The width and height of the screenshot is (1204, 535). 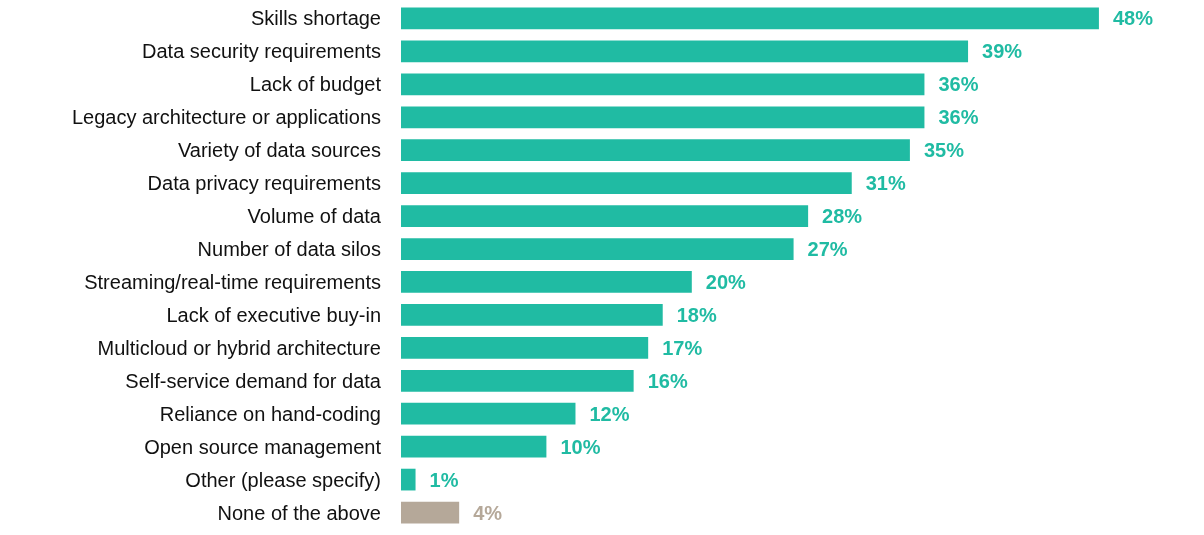 I want to click on y-tick-label: Legacy architecture or applications, so click(x=226, y=117).